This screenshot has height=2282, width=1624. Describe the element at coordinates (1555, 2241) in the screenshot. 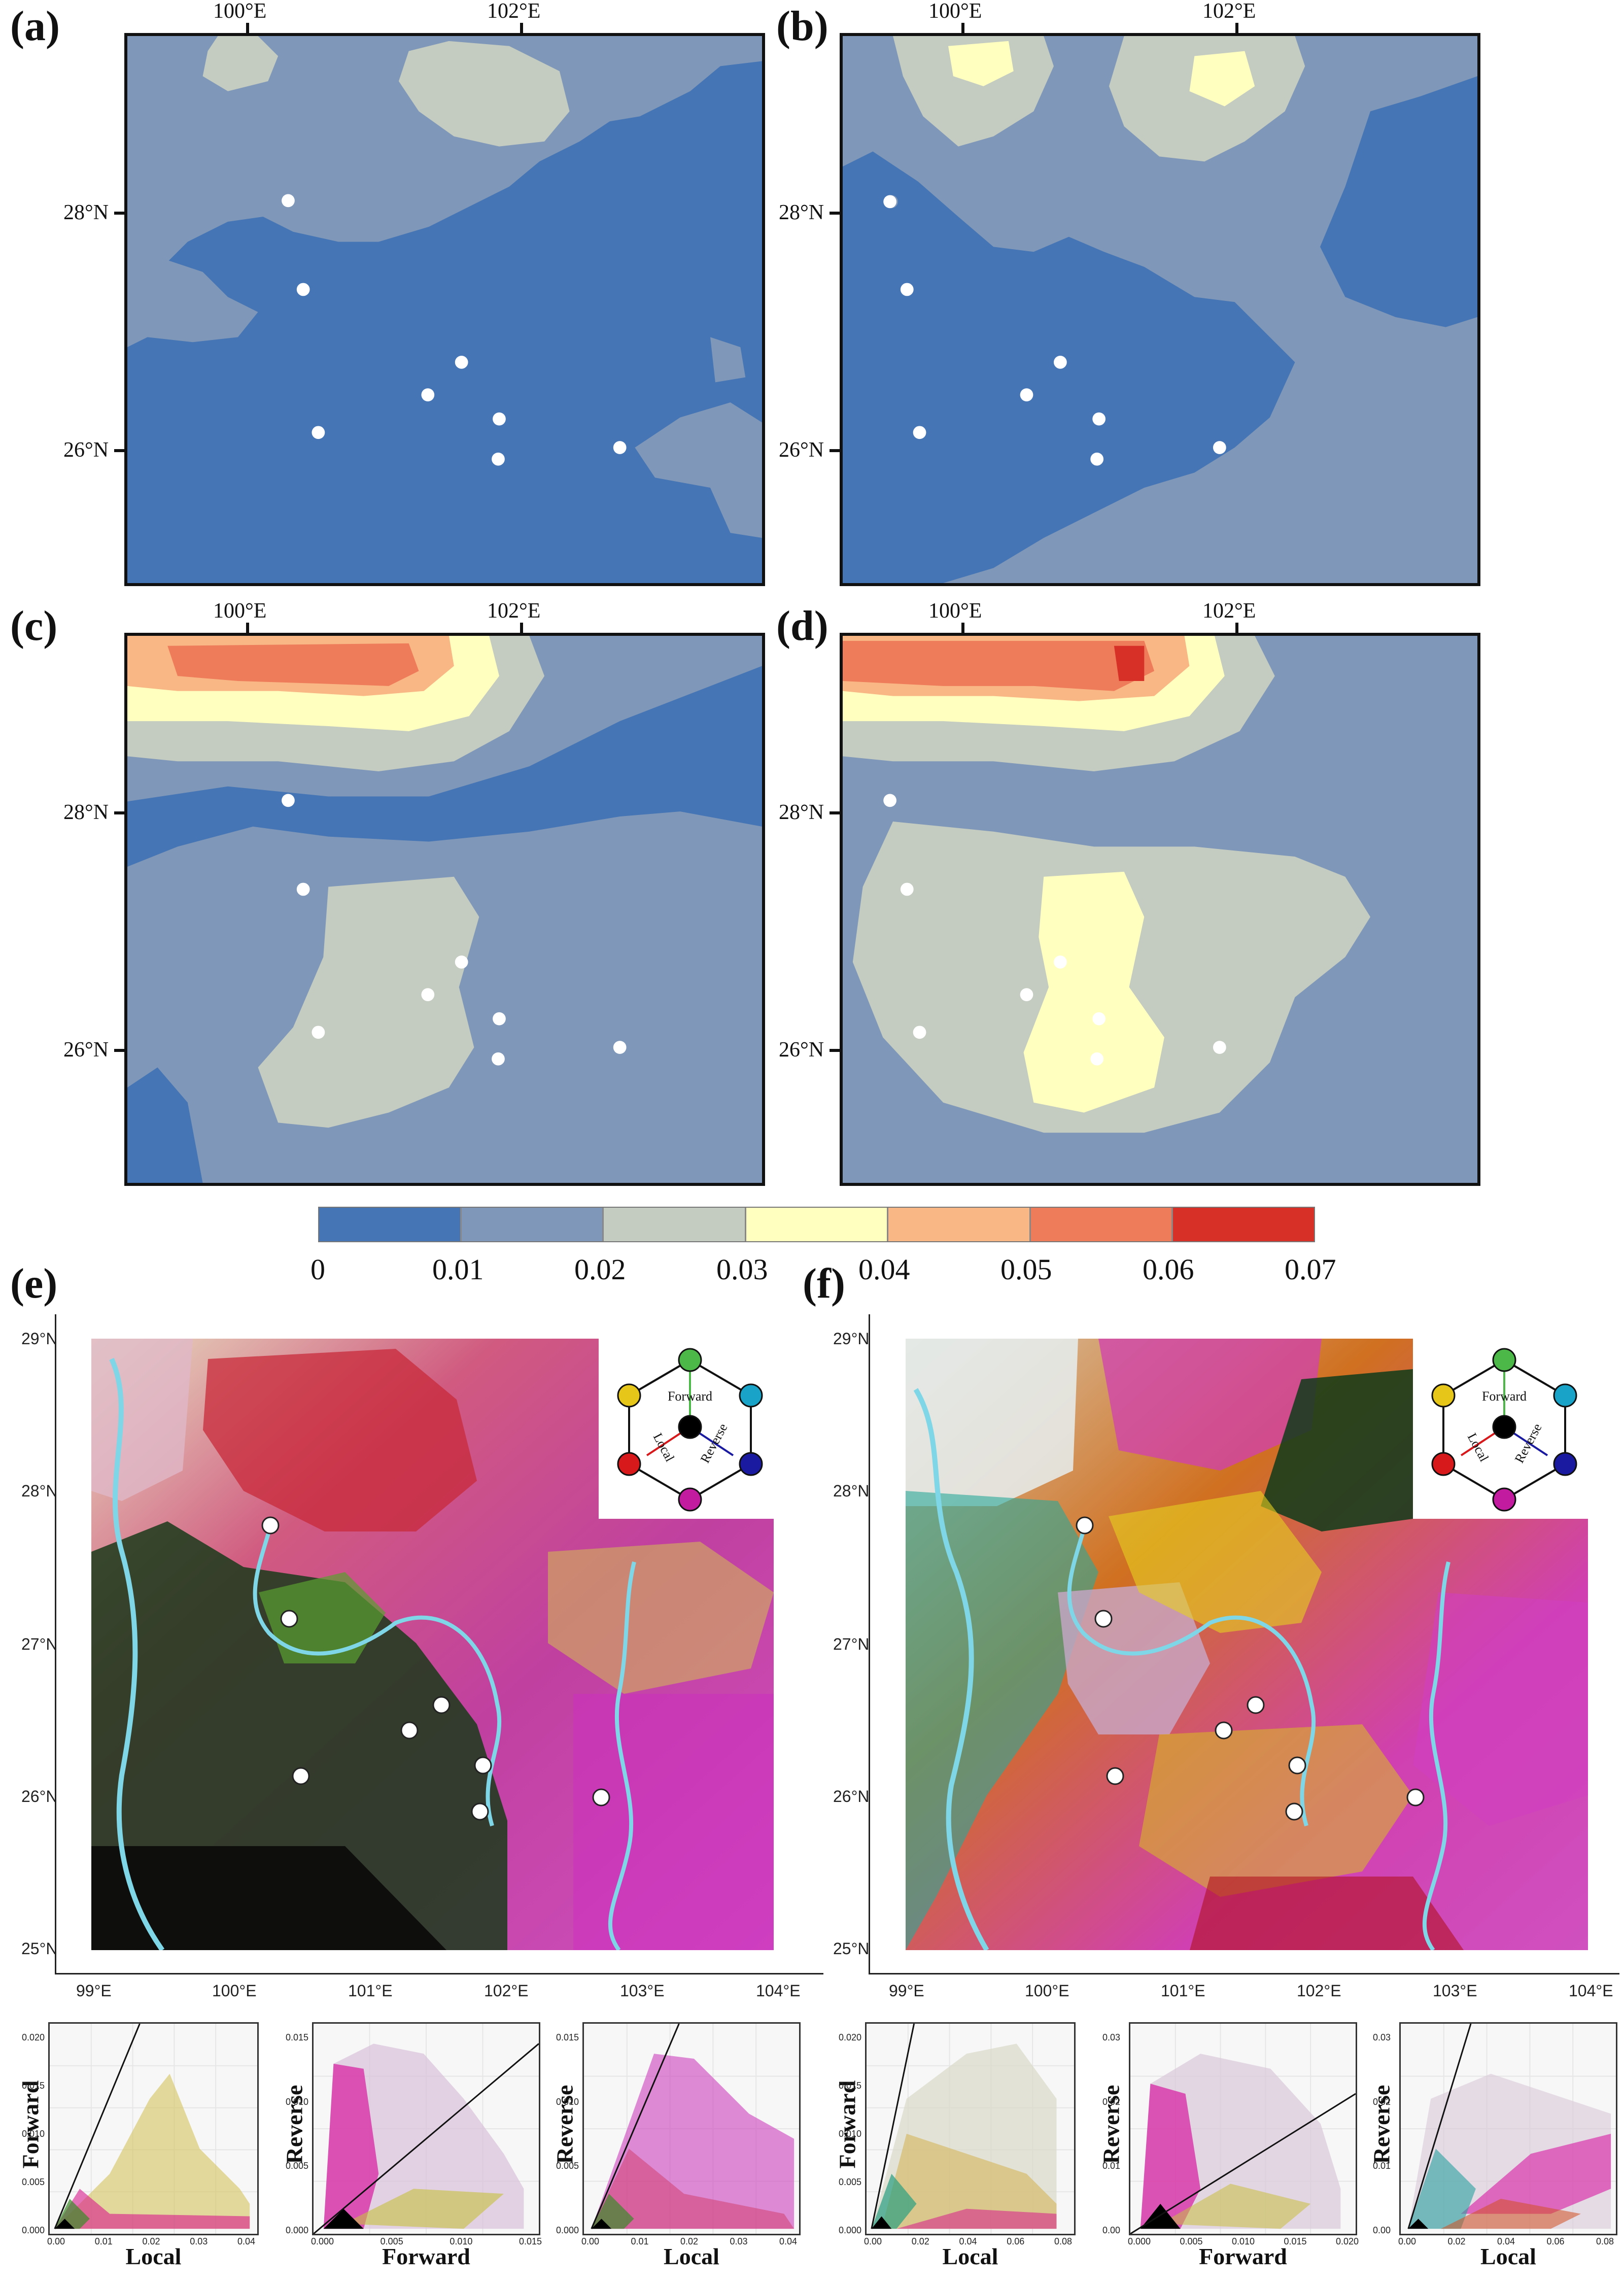

I see `scatter-f3-xtick: 0.06` at that location.